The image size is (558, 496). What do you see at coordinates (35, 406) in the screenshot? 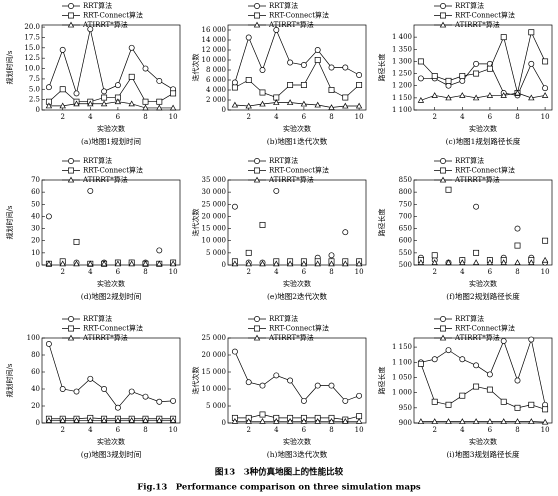
I see `y-tick-label: 20` at bounding box center [35, 406].